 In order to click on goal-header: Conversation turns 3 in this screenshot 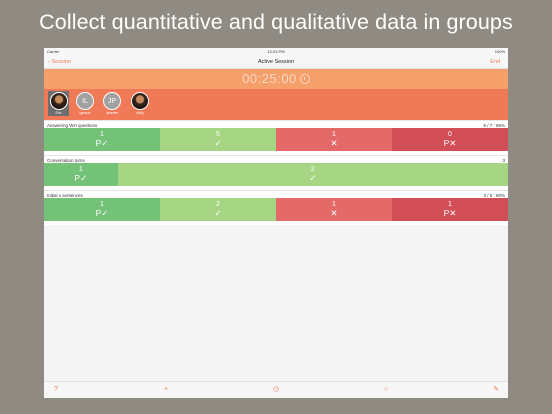, I will do `click(276, 159)`.